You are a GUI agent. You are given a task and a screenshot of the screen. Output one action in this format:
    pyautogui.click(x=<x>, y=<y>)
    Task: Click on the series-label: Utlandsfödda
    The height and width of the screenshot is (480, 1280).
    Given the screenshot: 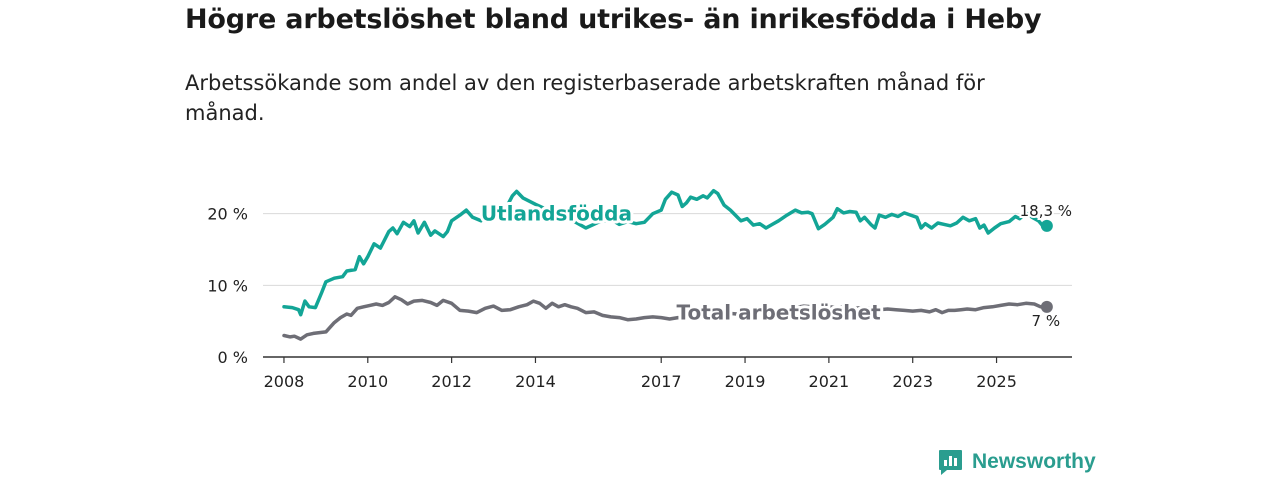 What is the action you would take?
    pyautogui.click(x=556, y=214)
    